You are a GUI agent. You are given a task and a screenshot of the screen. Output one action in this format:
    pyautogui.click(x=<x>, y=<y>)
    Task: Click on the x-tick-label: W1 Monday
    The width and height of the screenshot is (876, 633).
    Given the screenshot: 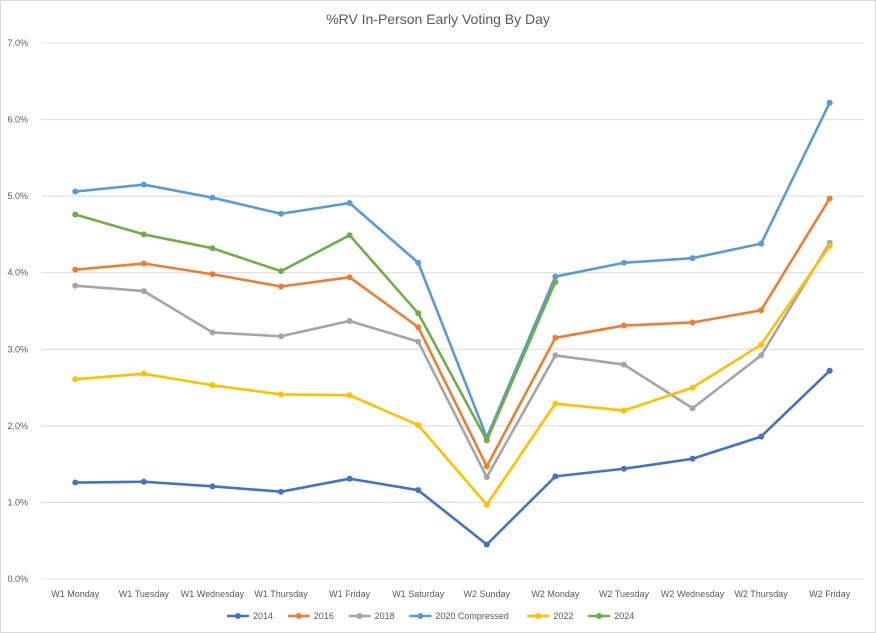 What is the action you would take?
    pyautogui.click(x=75, y=594)
    